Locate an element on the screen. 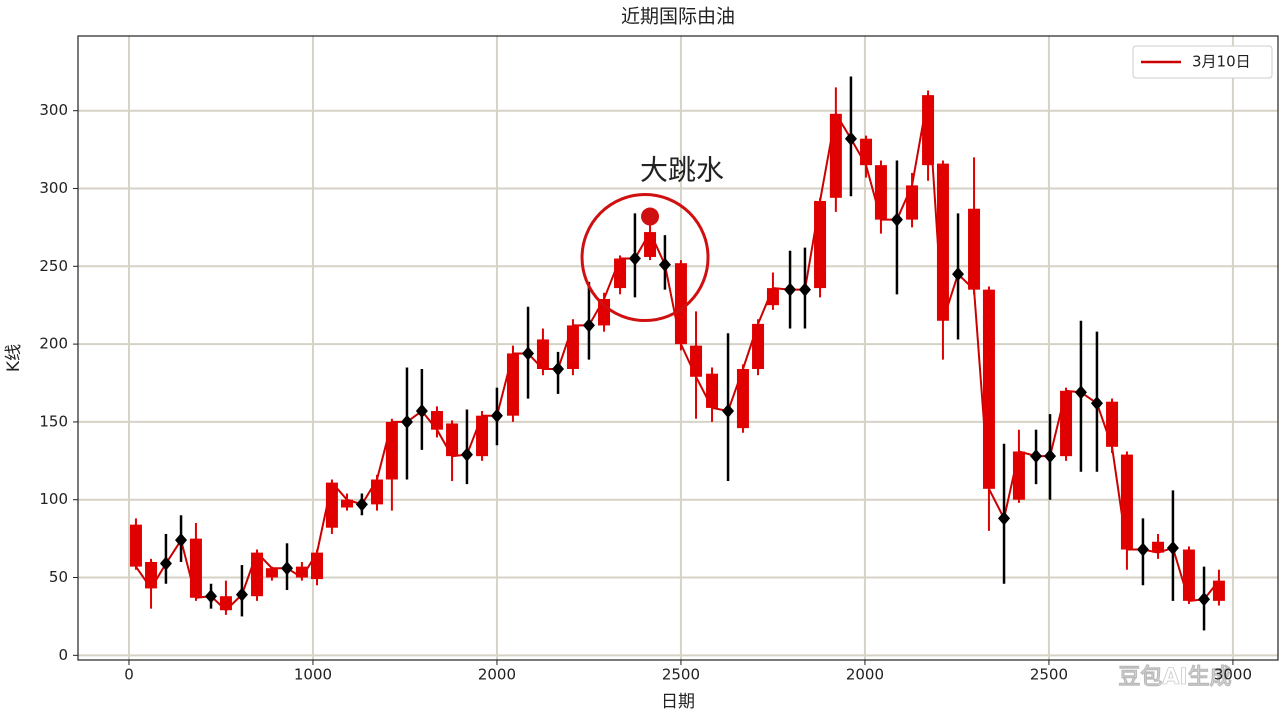 This screenshot has height=719, width=1280. x-axis-label: 日期 is located at coordinates (678, 702).